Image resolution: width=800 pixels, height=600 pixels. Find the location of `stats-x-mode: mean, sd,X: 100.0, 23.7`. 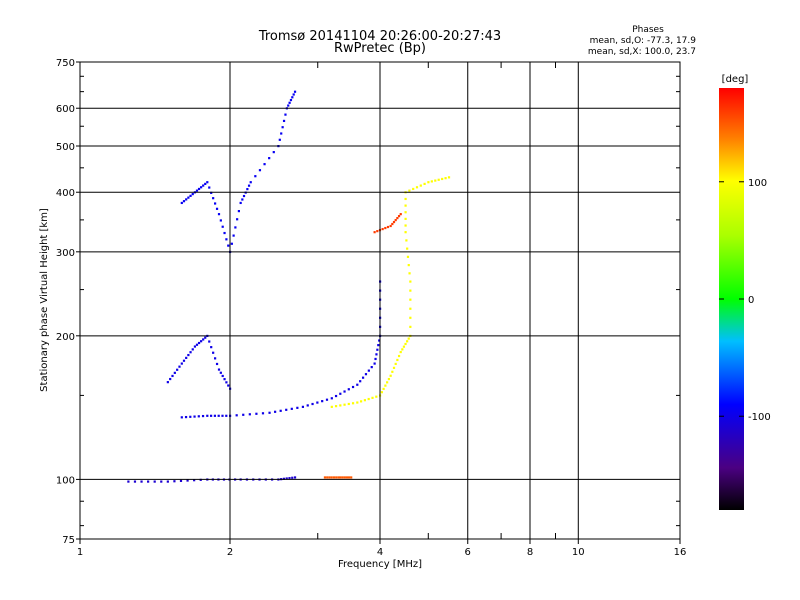

stats-x-mode: mean, sd,X: 100.0, 23.7 is located at coordinates (642, 52).